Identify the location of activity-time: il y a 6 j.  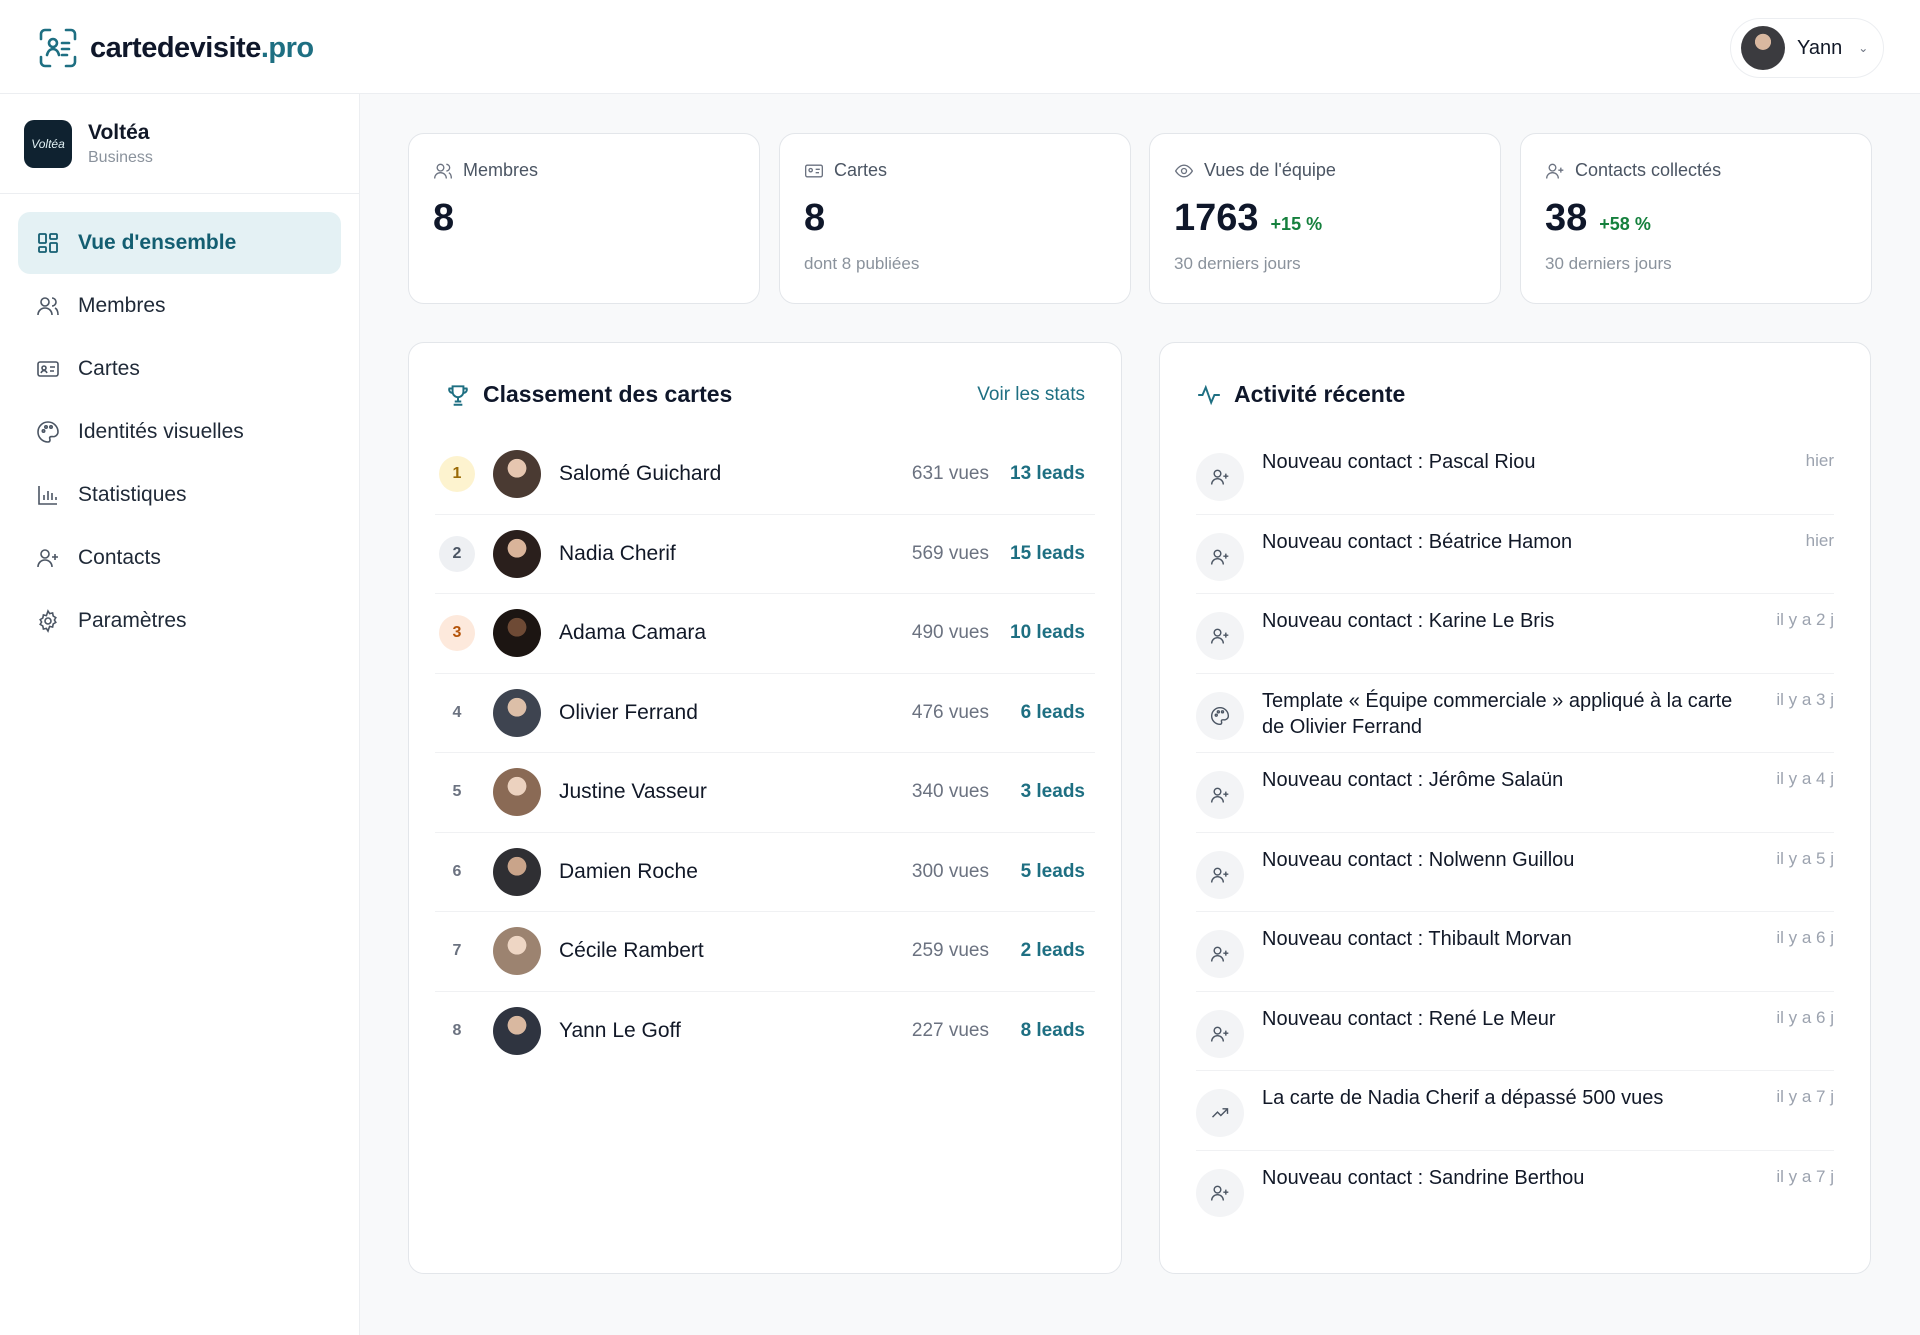
(1805, 1017).